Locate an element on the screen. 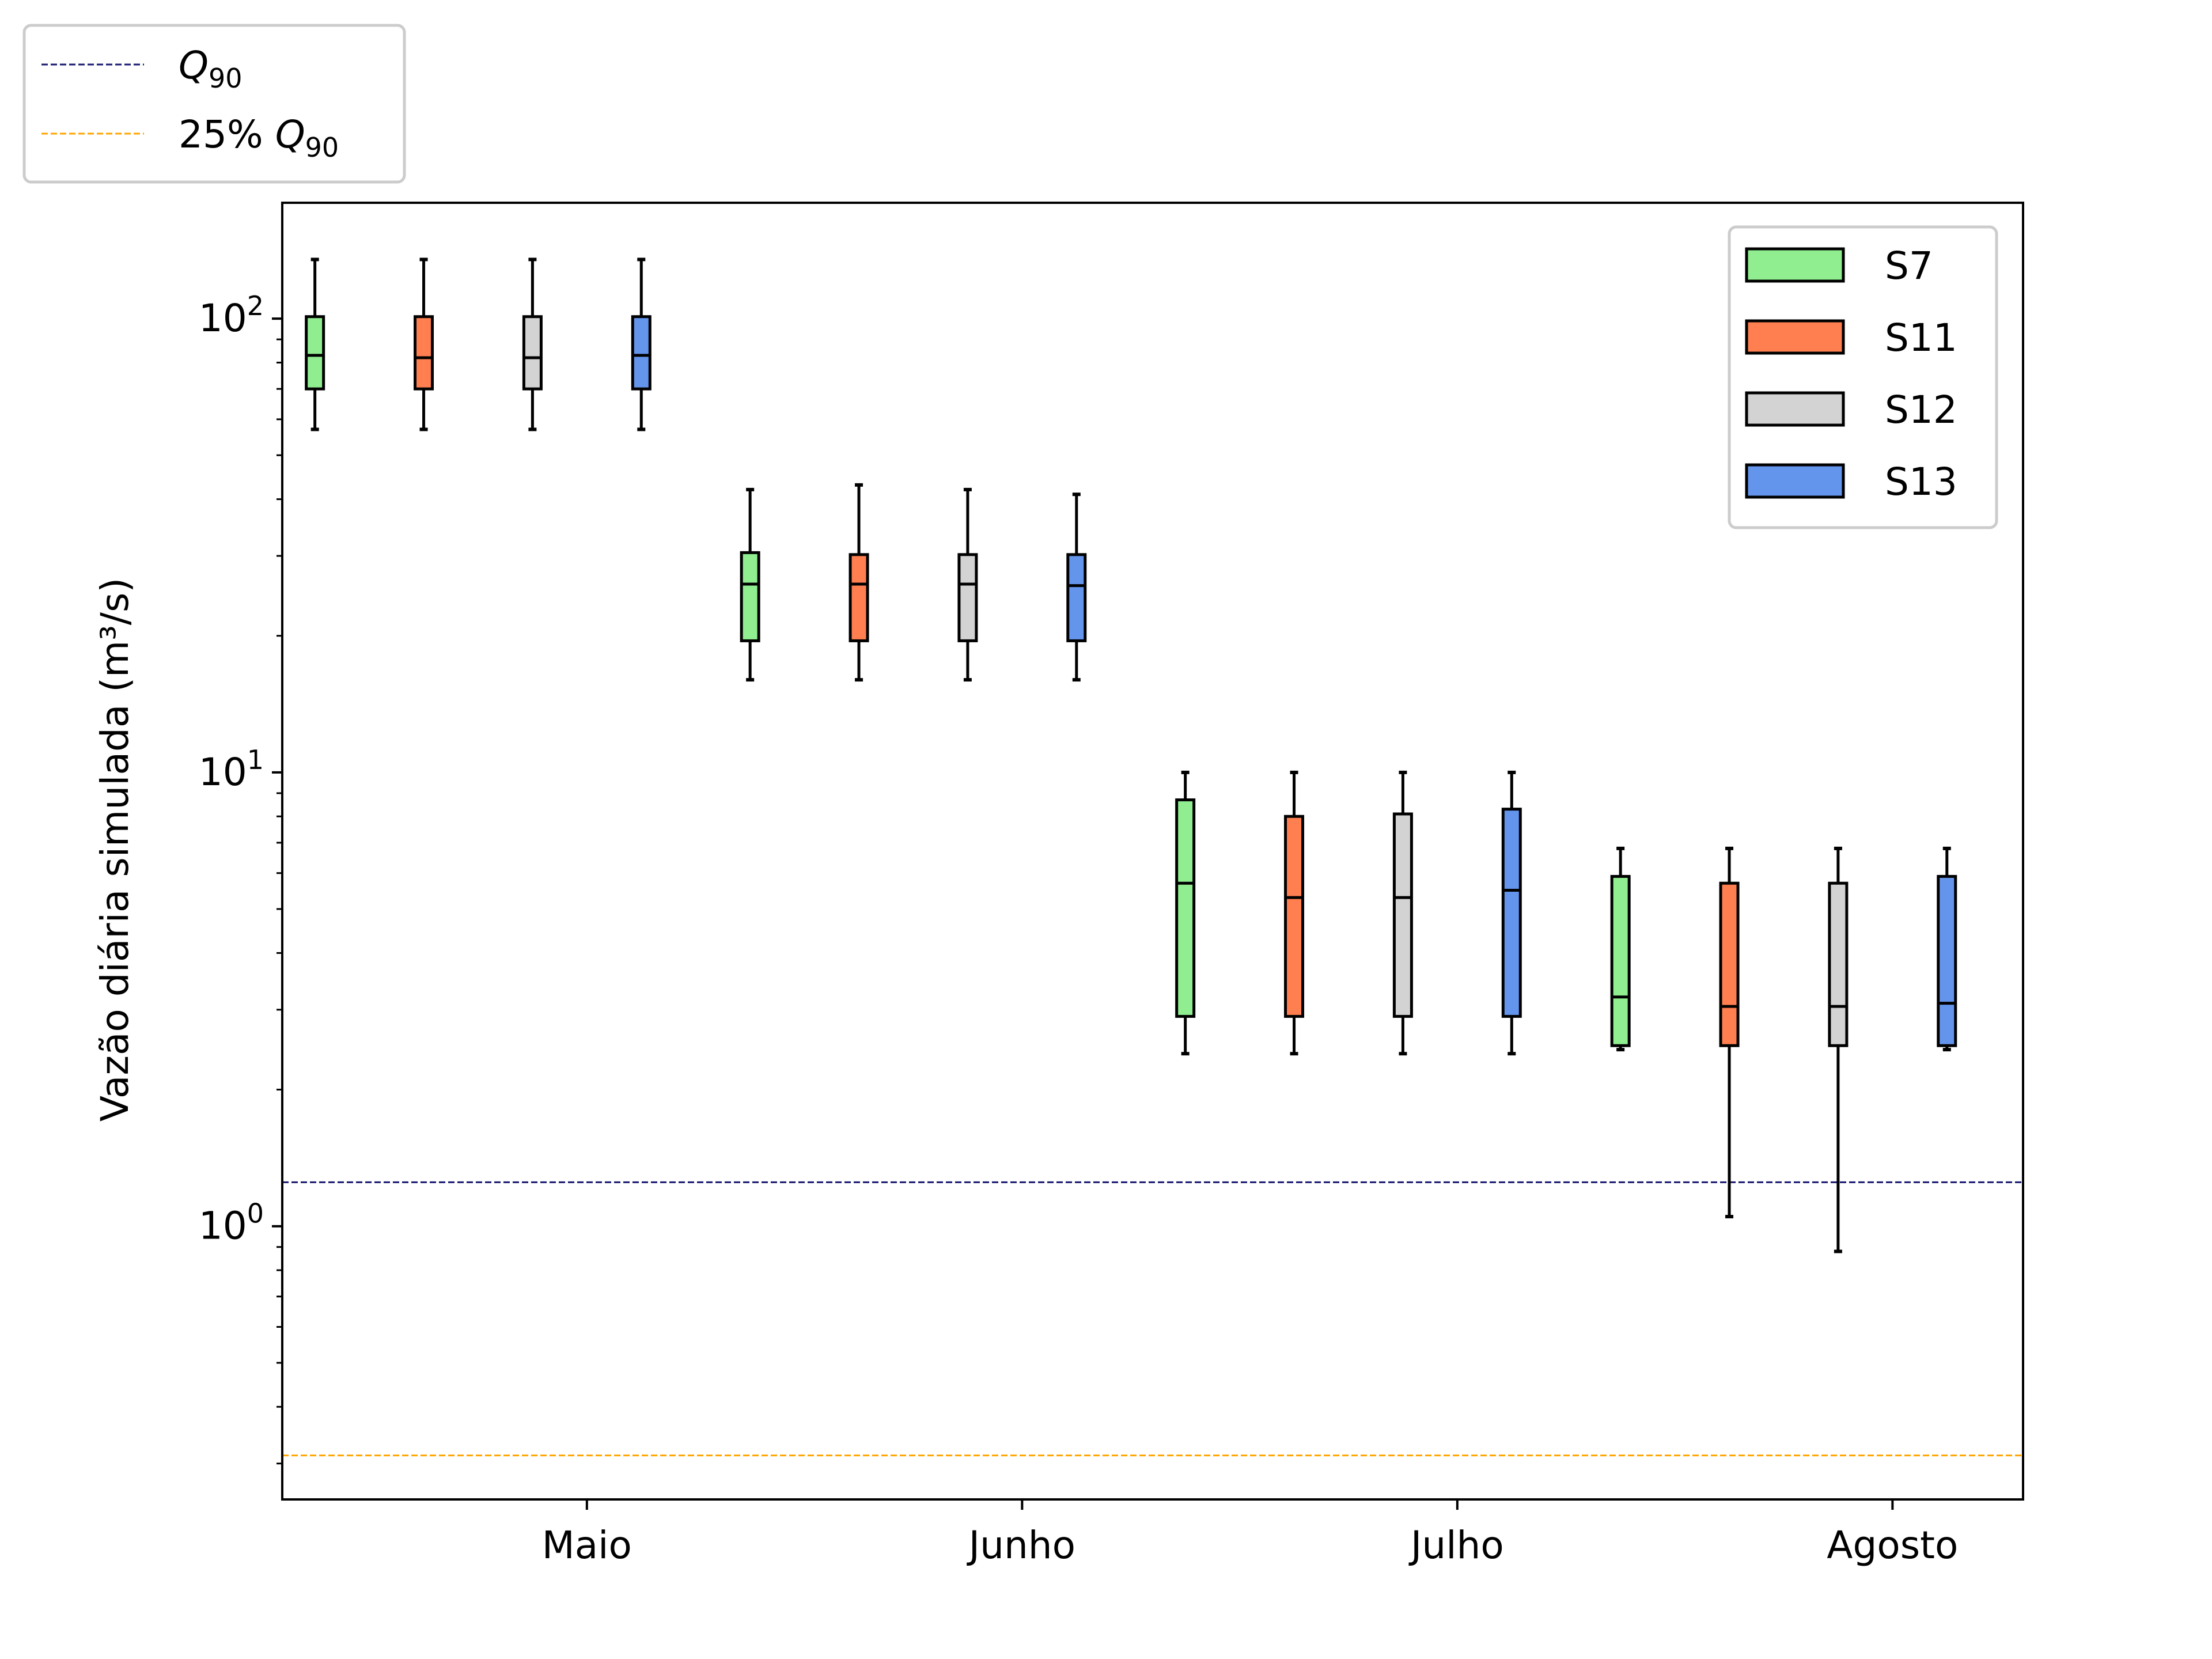 This screenshot has width=2212, height=1659. reference-lines is located at coordinates (1152, 1319).